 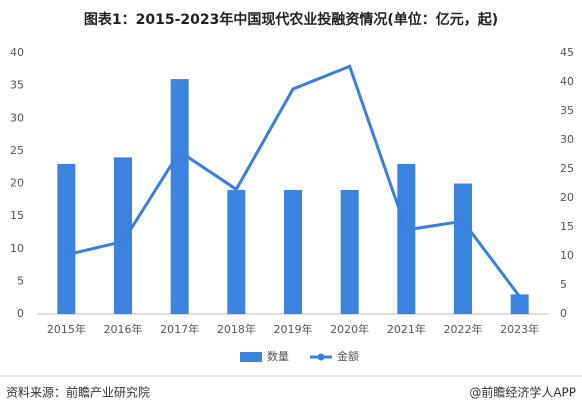 I want to click on y2-tick-label: 10, so click(x=567, y=255).